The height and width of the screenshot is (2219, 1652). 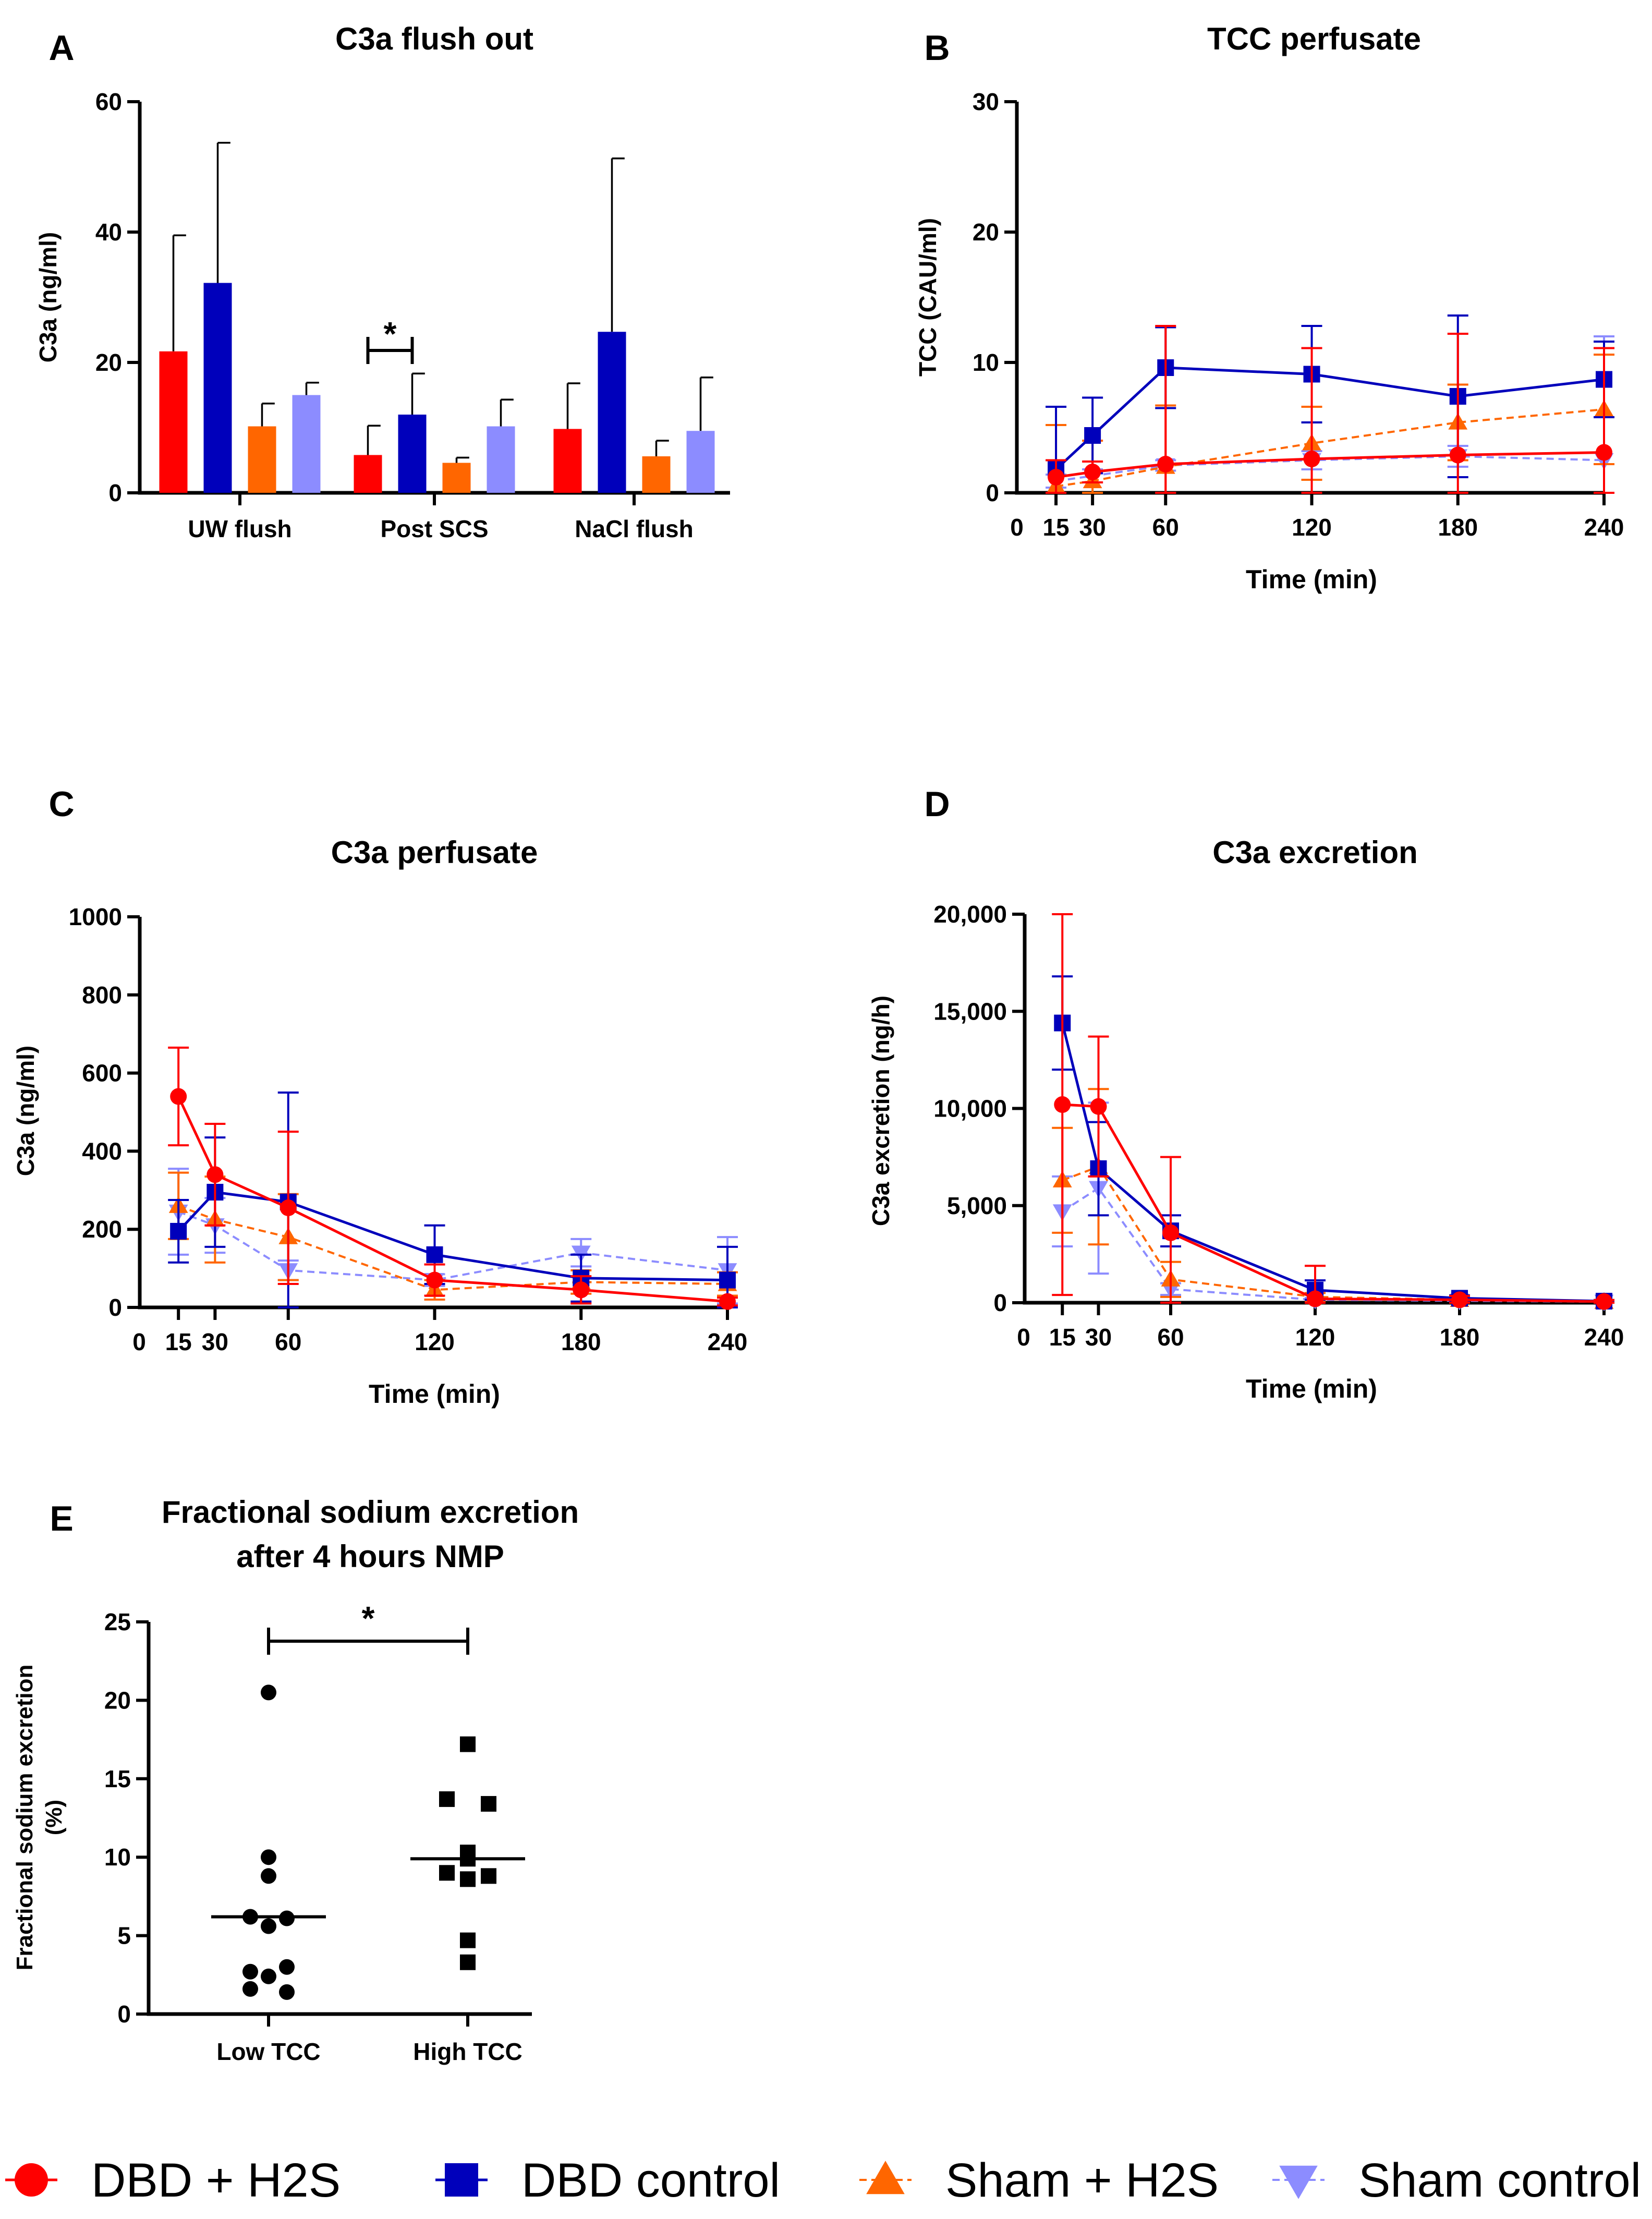 What do you see at coordinates (977, 1205) in the screenshot?
I see `y-tick-label: 5,000` at bounding box center [977, 1205].